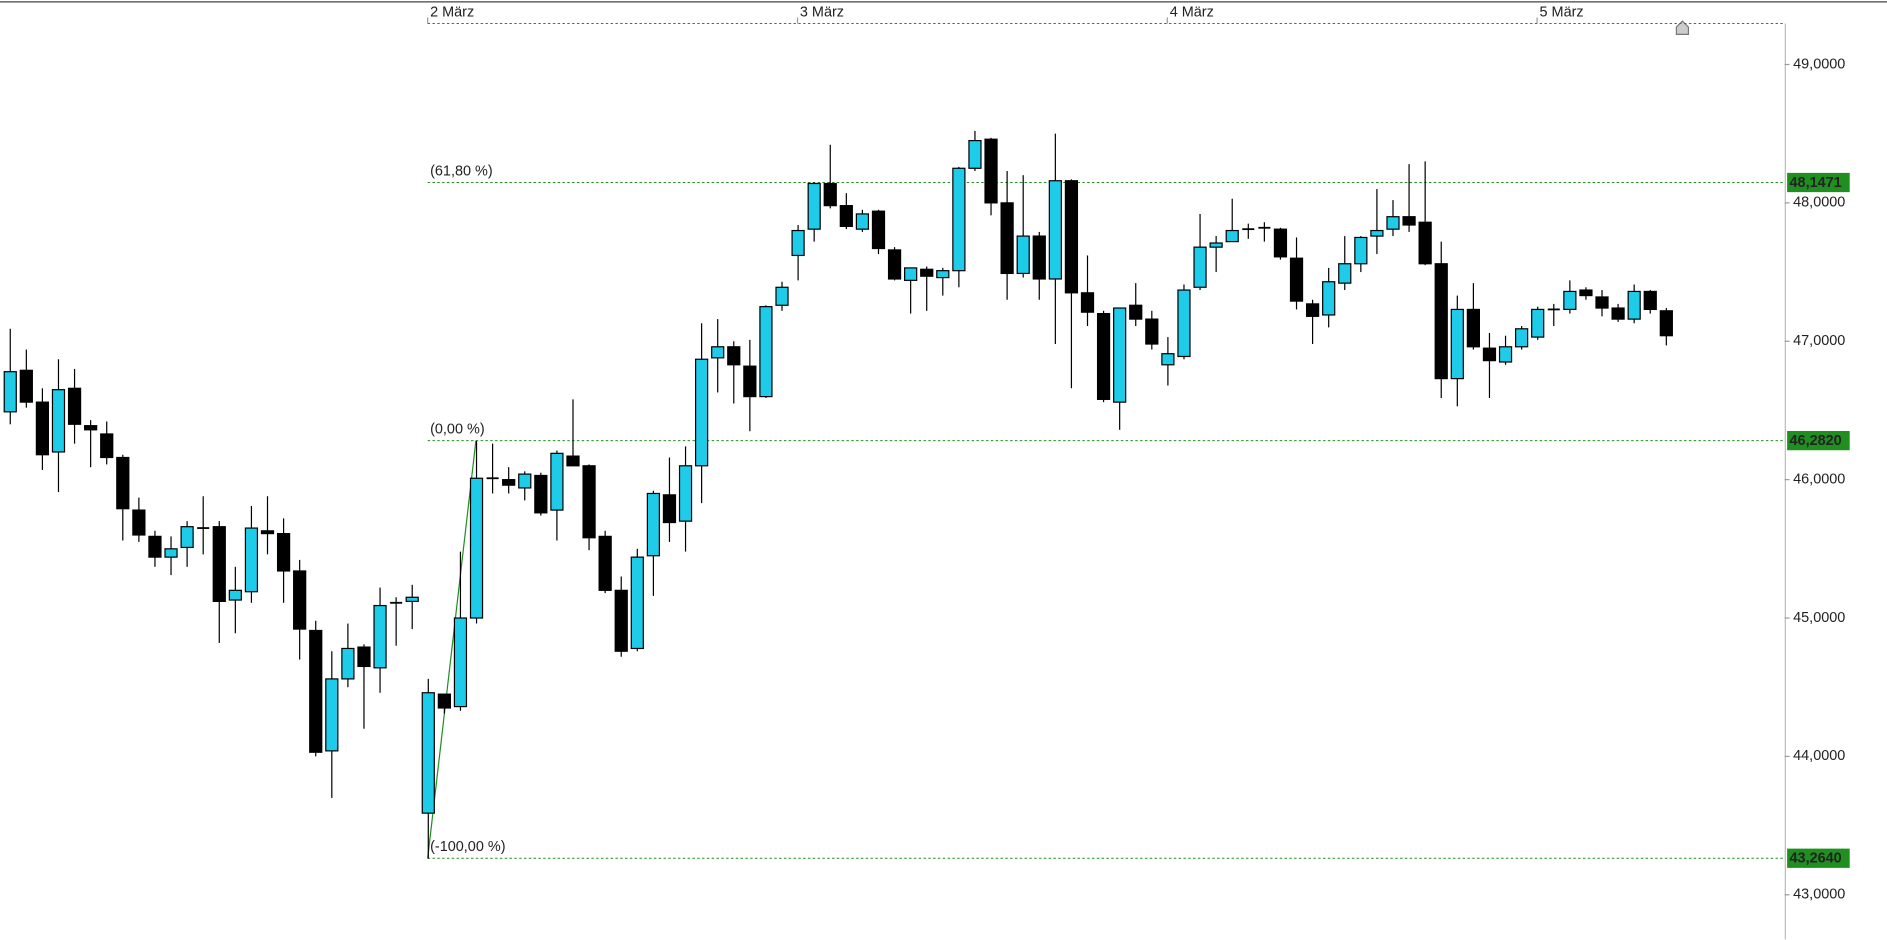  What do you see at coordinates (1192, 13) in the screenshot?
I see `x-tick-label: 4 März` at bounding box center [1192, 13].